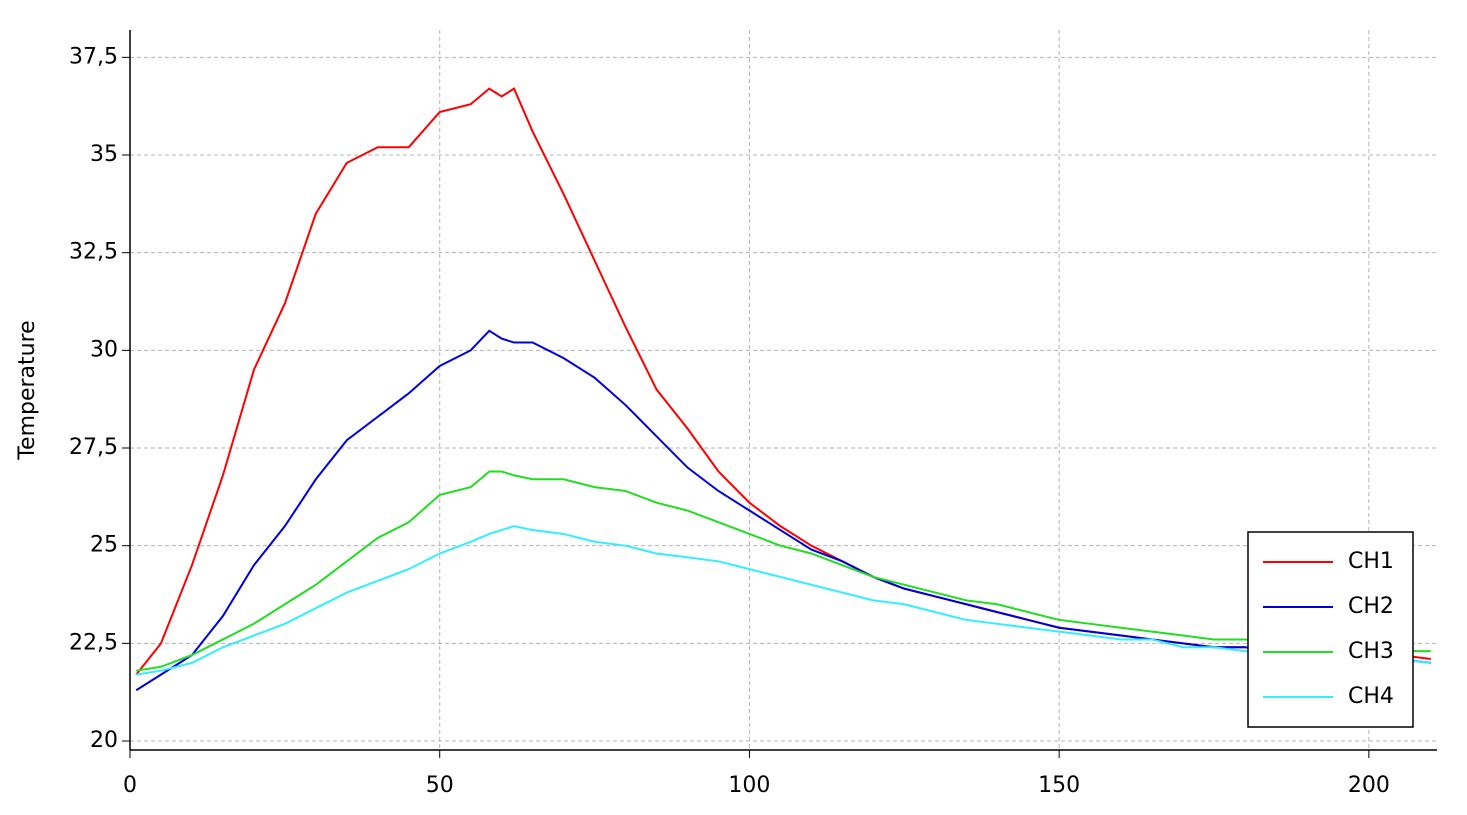  Describe the element at coordinates (440, 785) in the screenshot. I see `x-tick-label: 50` at that location.